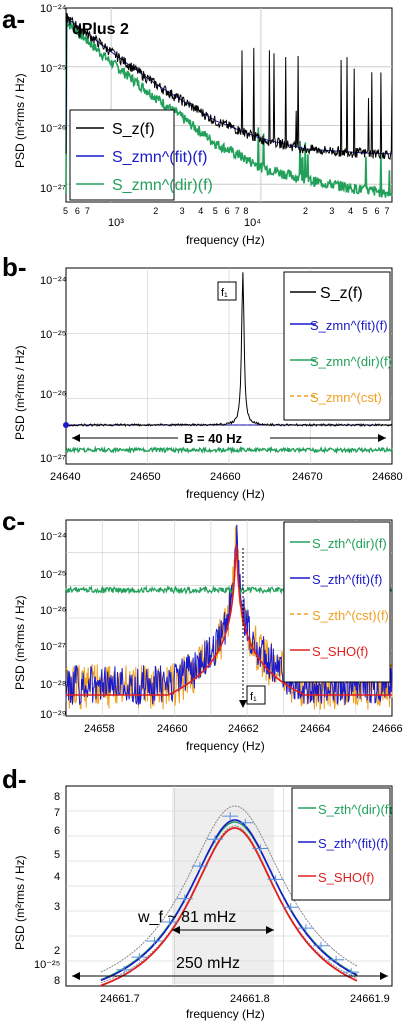  I want to click on c-legend-3: S_zth^(cst)(f), so click(350, 615).